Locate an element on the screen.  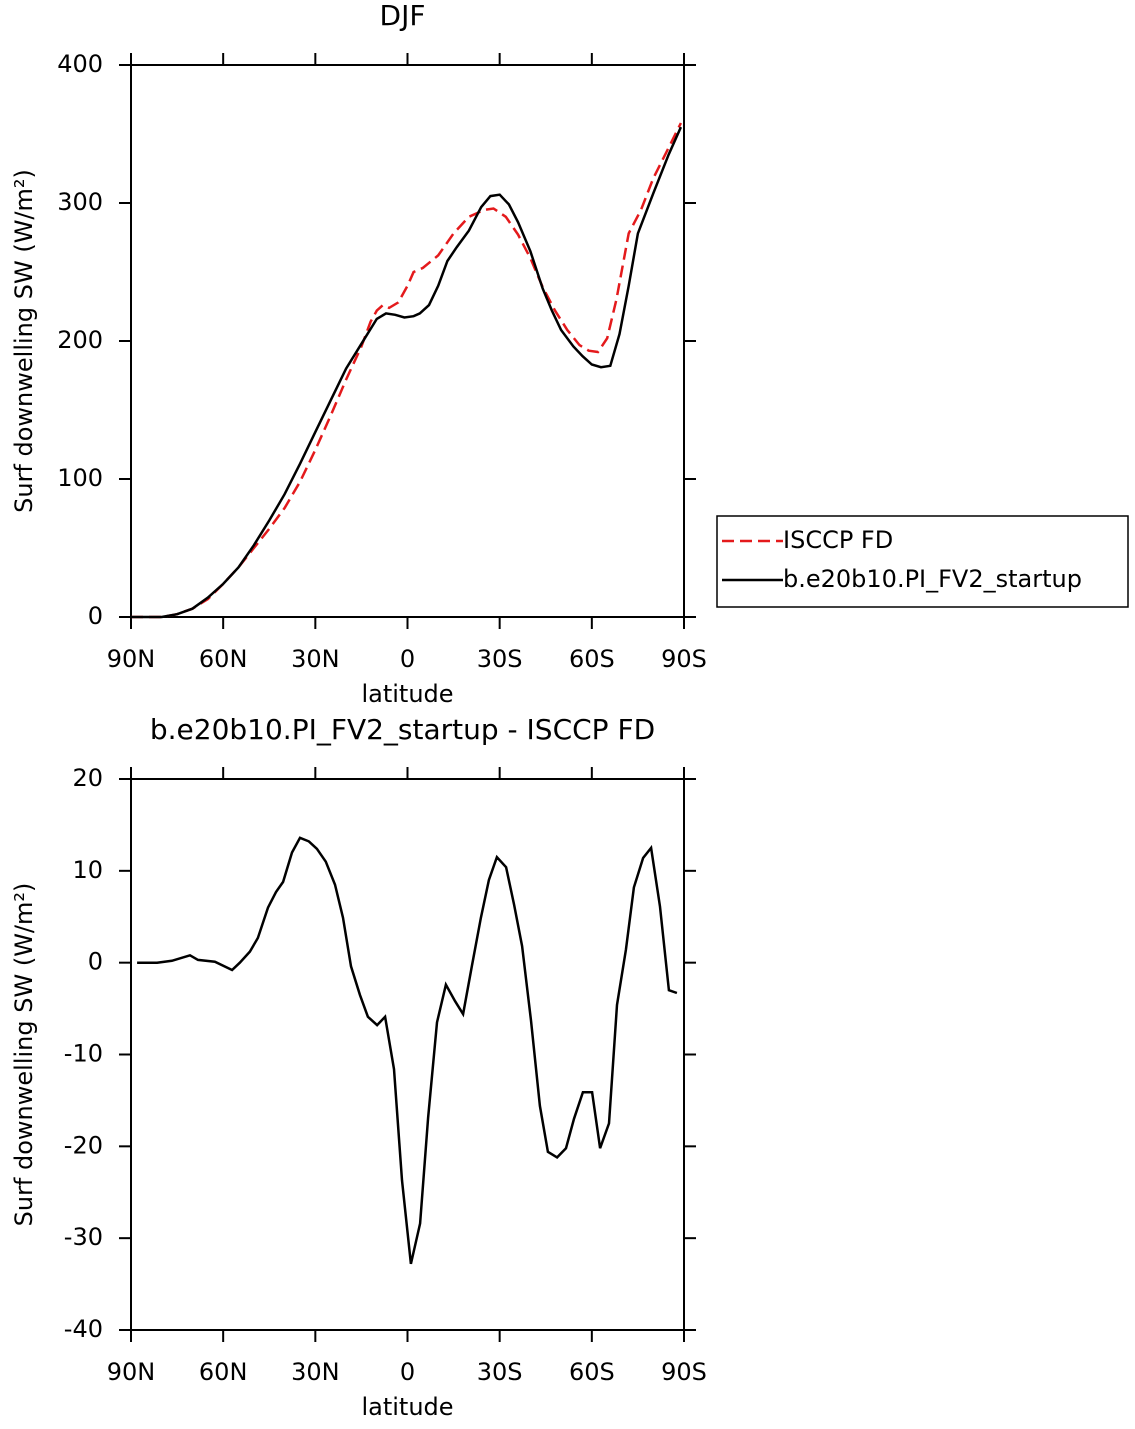
legend-label: ISCCP FD is located at coordinates (838, 540).